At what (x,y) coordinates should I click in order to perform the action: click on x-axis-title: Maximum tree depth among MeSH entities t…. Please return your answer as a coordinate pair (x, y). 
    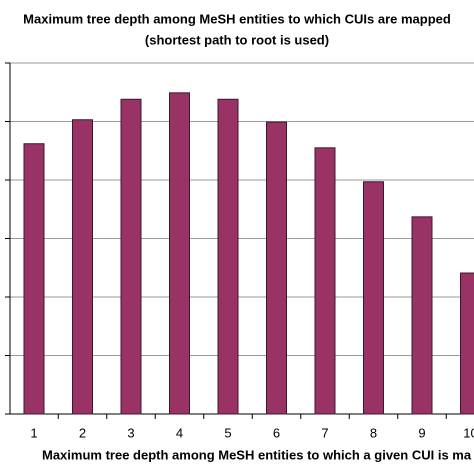
    Looking at the image, I should click on (257, 454).